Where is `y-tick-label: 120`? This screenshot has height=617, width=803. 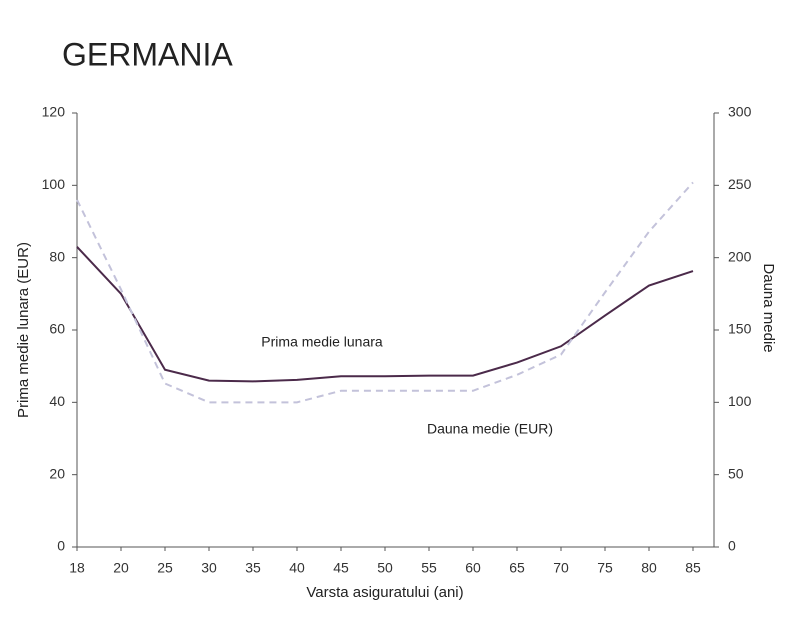
y-tick-label: 120 is located at coordinates (54, 112).